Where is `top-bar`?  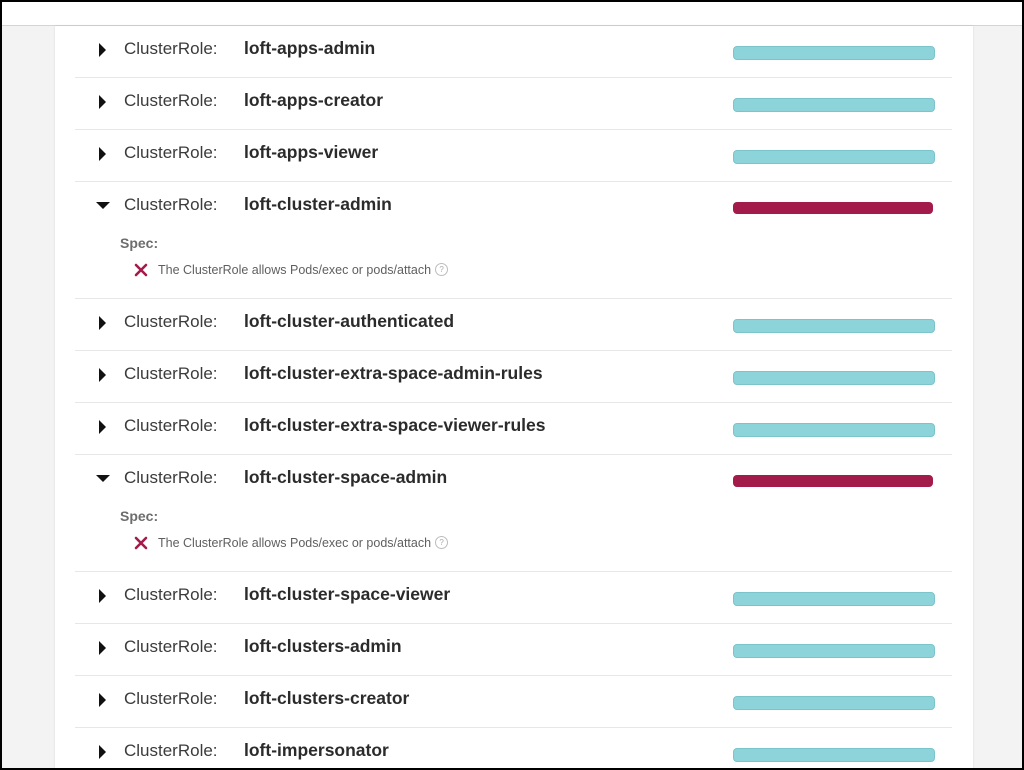
top-bar is located at coordinates (512, 14).